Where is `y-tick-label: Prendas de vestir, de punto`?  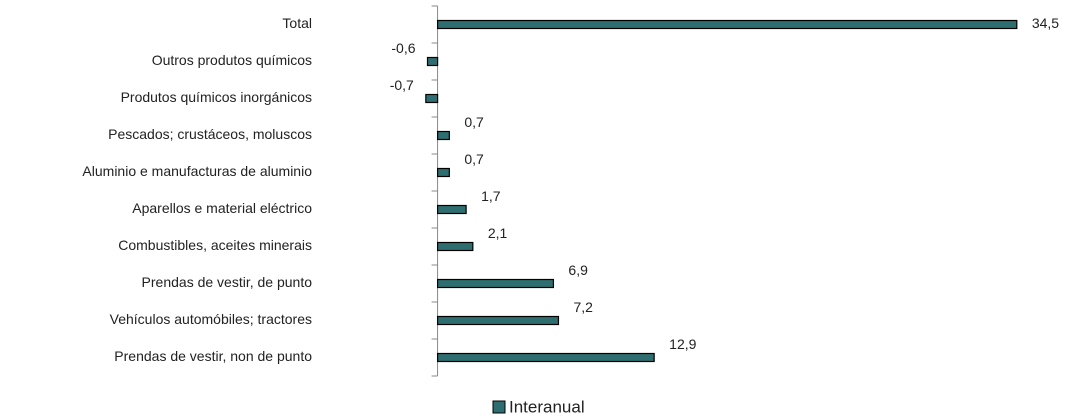 y-tick-label: Prendas de vestir, de punto is located at coordinates (227, 282).